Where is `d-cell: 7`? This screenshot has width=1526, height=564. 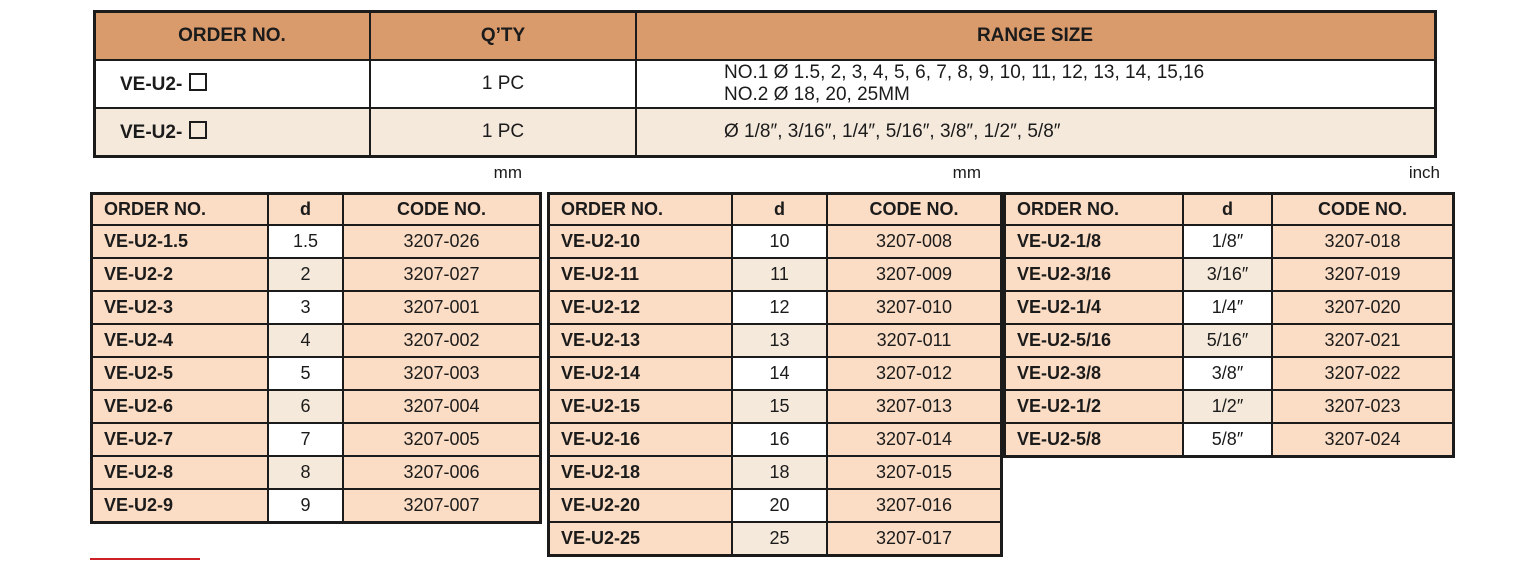 d-cell: 7 is located at coordinates (305, 439).